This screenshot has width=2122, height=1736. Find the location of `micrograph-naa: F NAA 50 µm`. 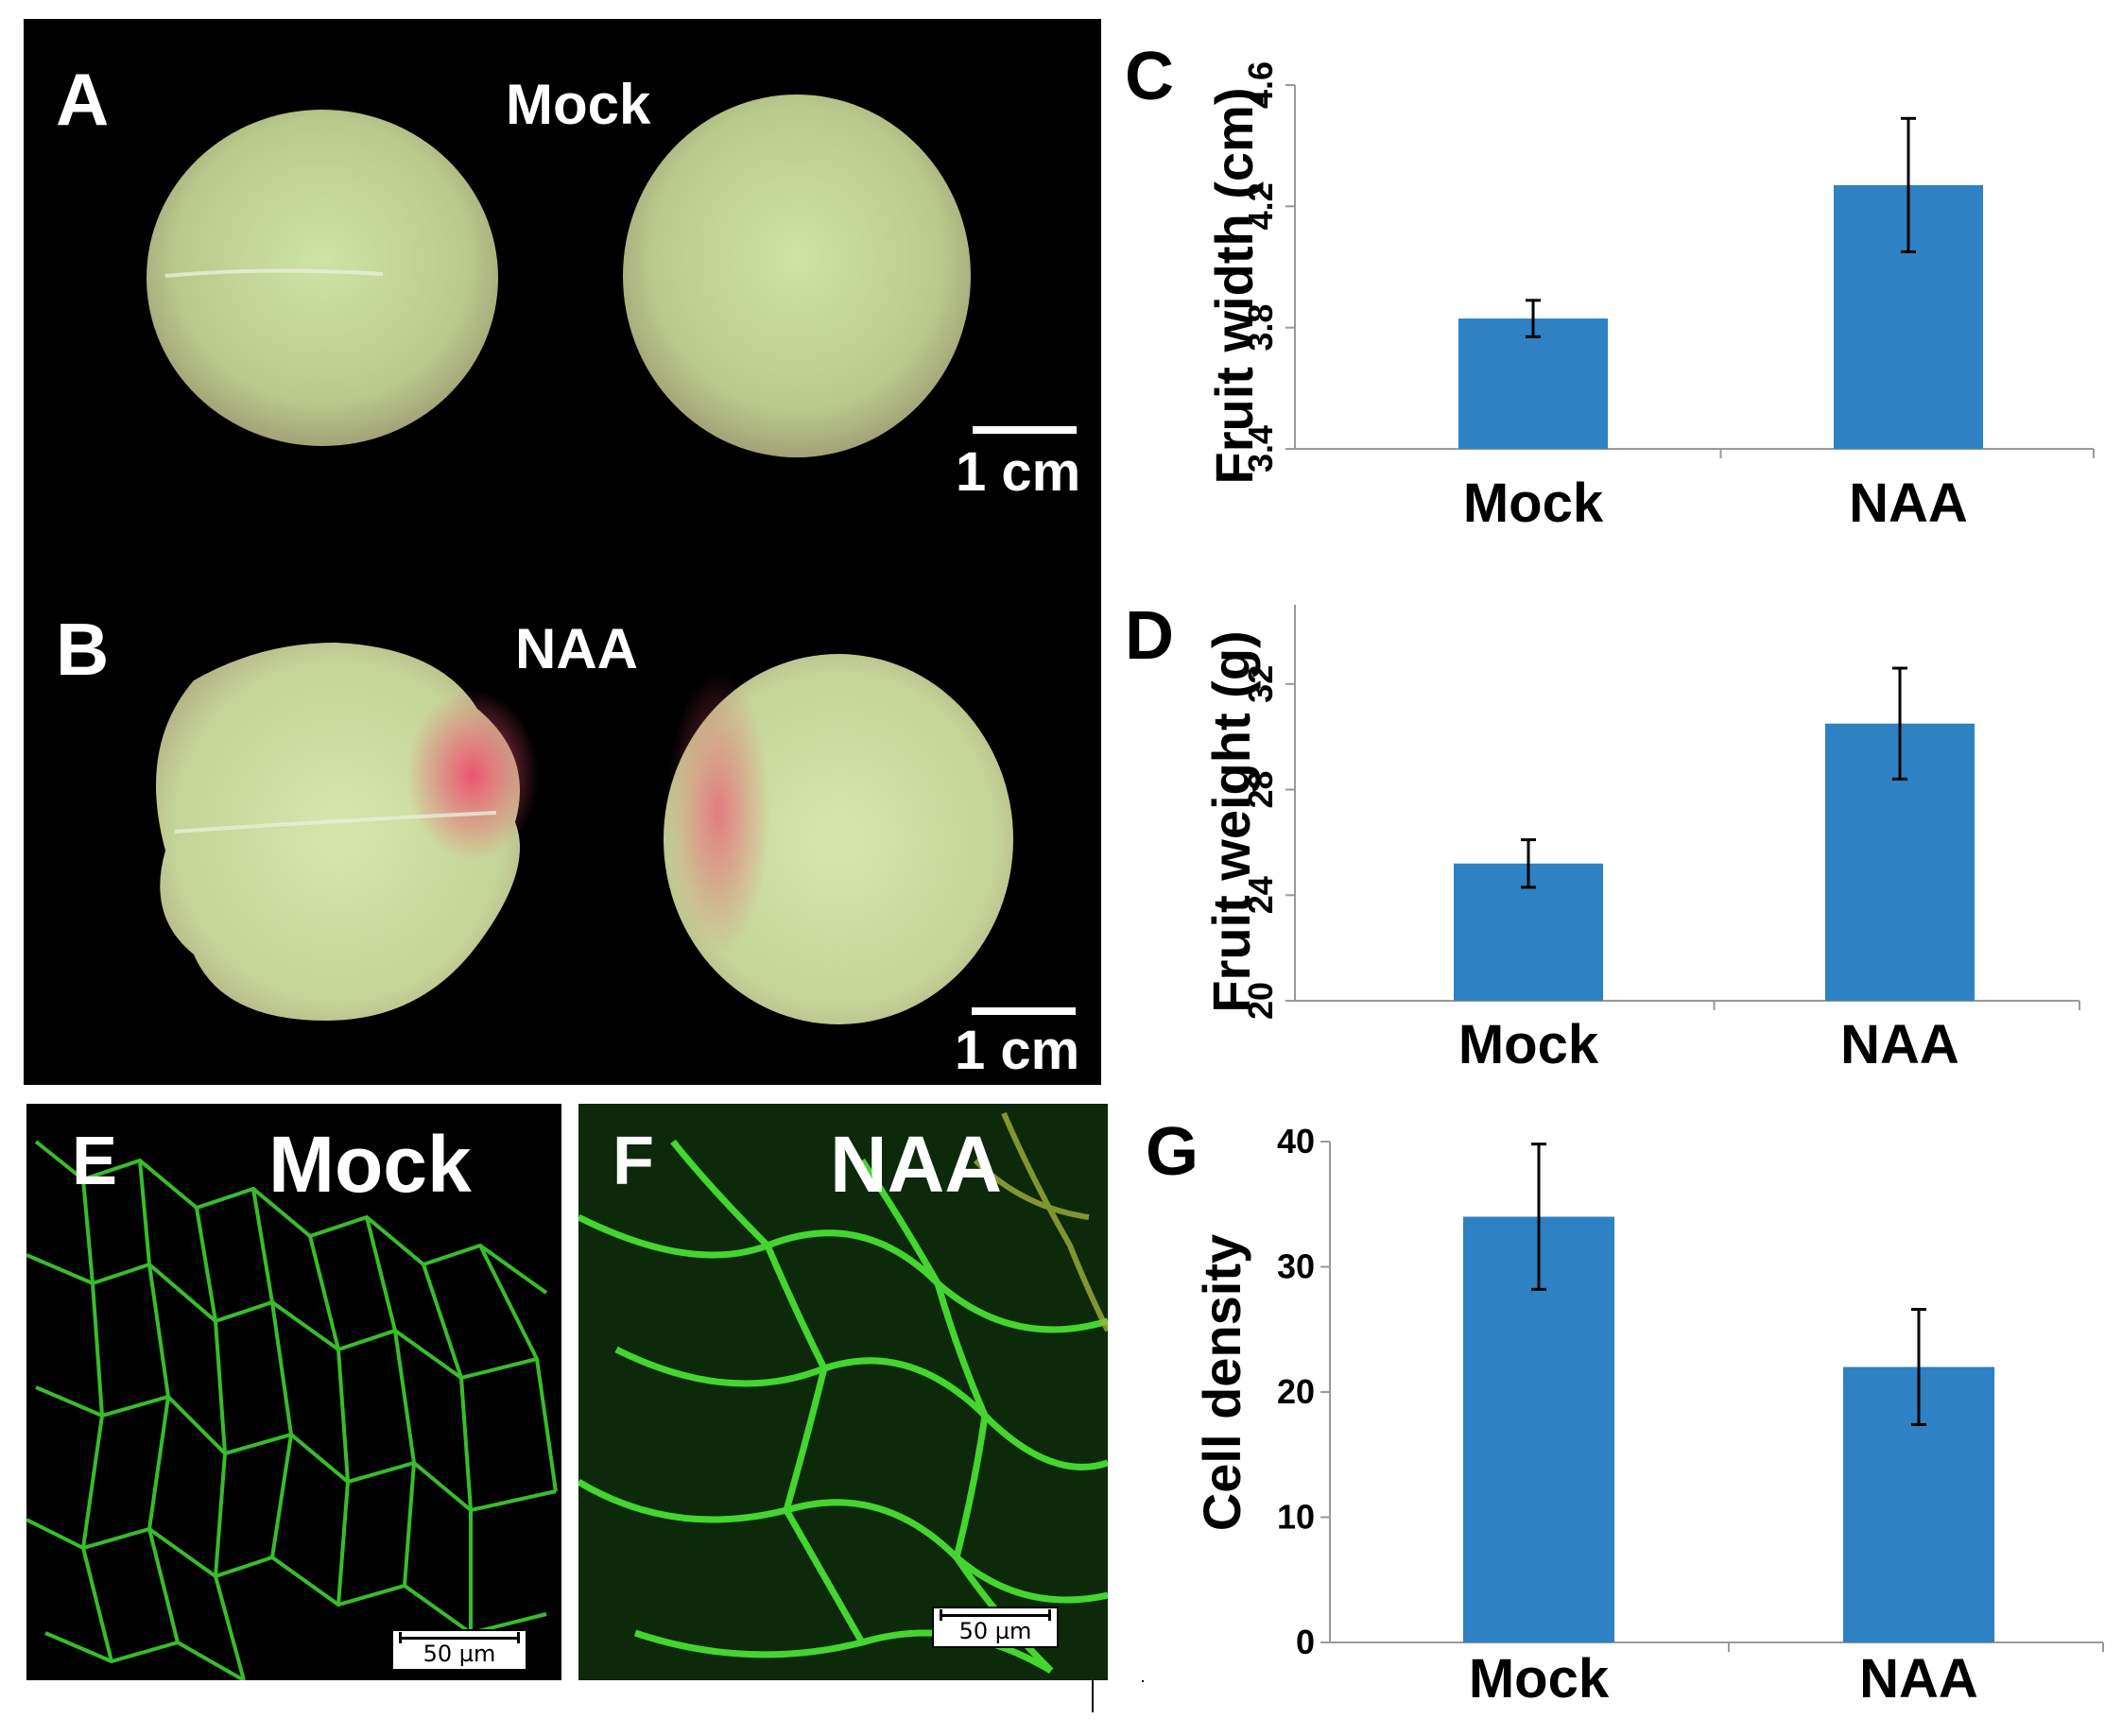

micrograph-naa: F NAA 50 µm is located at coordinates (843, 1392).